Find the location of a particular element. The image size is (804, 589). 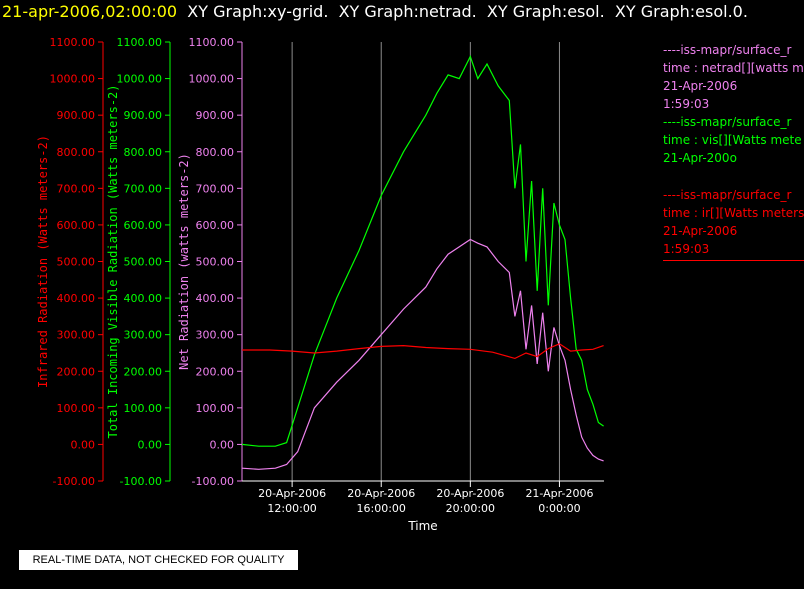

legend-ir-time: 1:59:03 is located at coordinates (686, 249).